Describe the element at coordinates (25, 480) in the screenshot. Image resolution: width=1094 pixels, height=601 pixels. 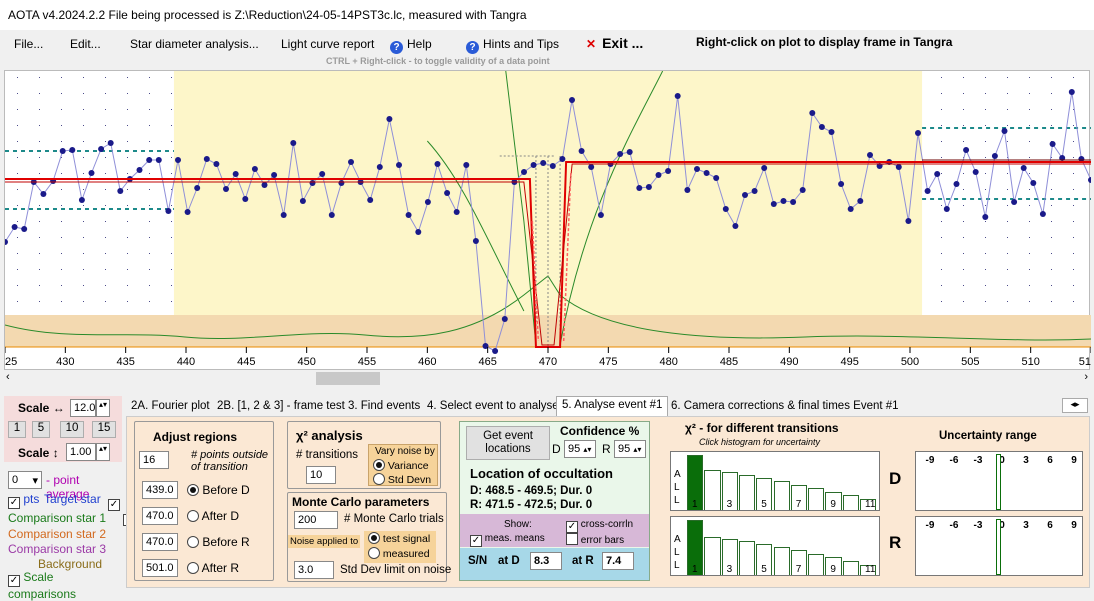
I see `point-average-select: 0 ▾` at that location.